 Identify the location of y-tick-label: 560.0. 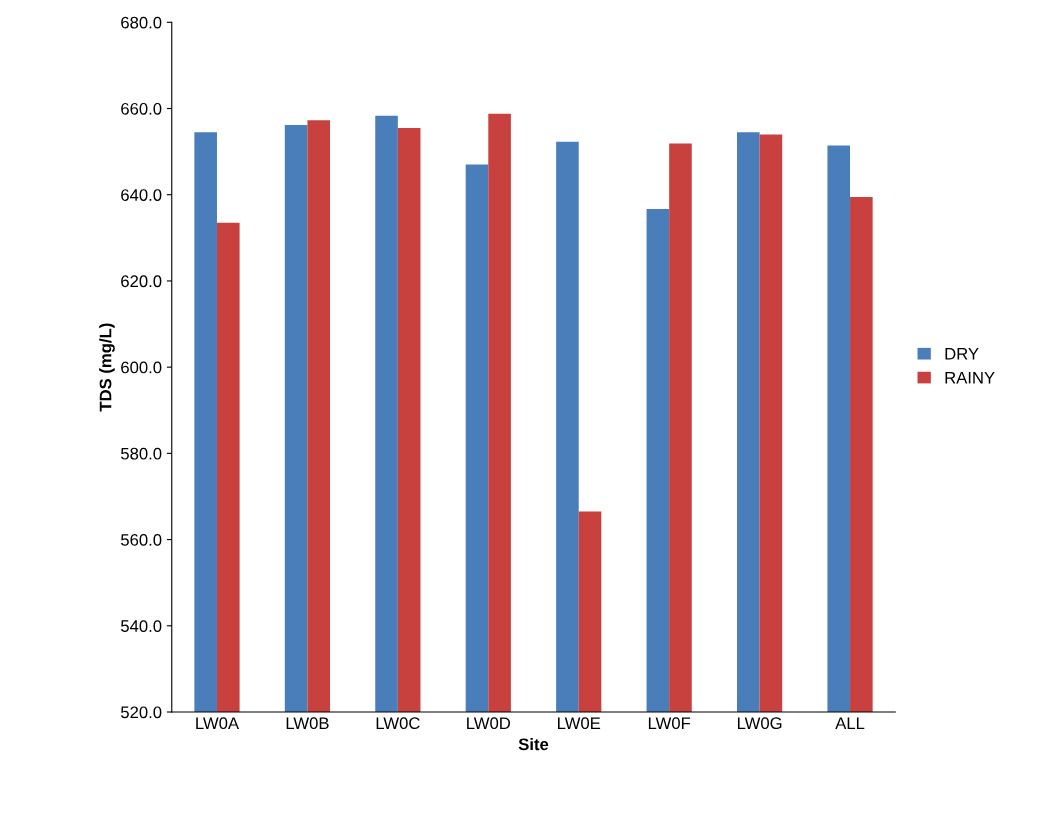
(141, 539).